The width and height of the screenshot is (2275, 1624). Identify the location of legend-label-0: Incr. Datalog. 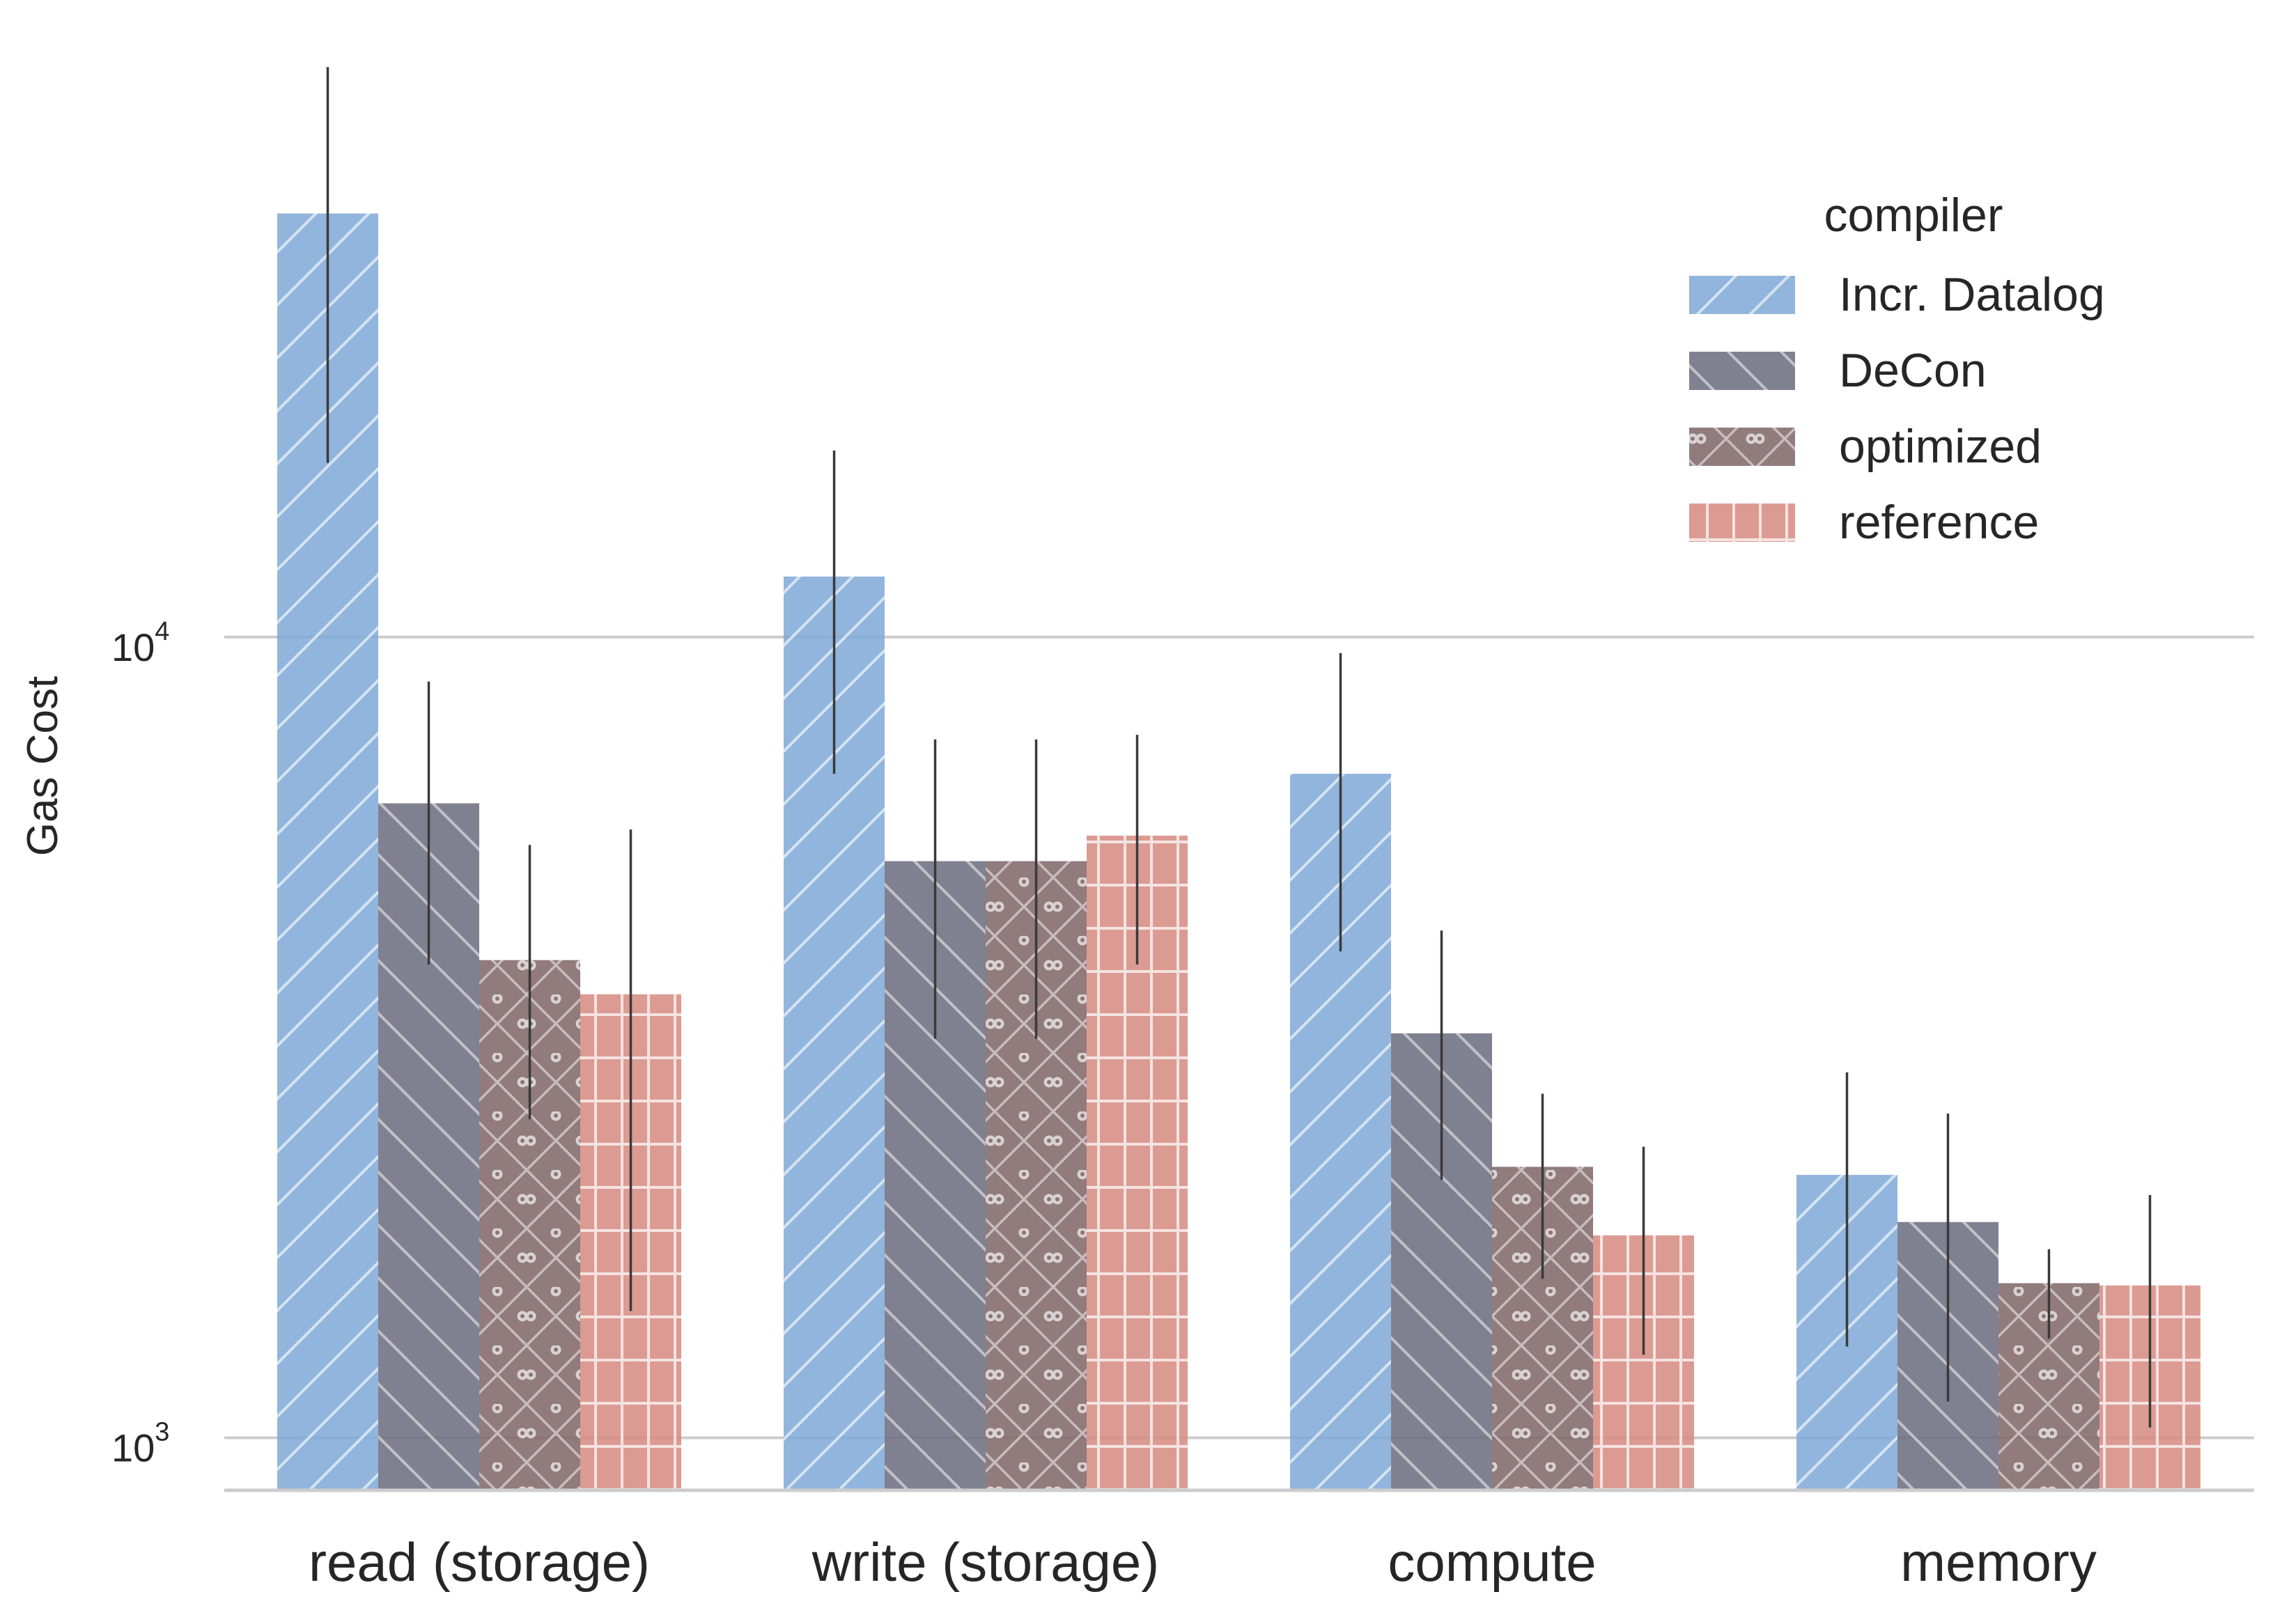
(1972, 294).